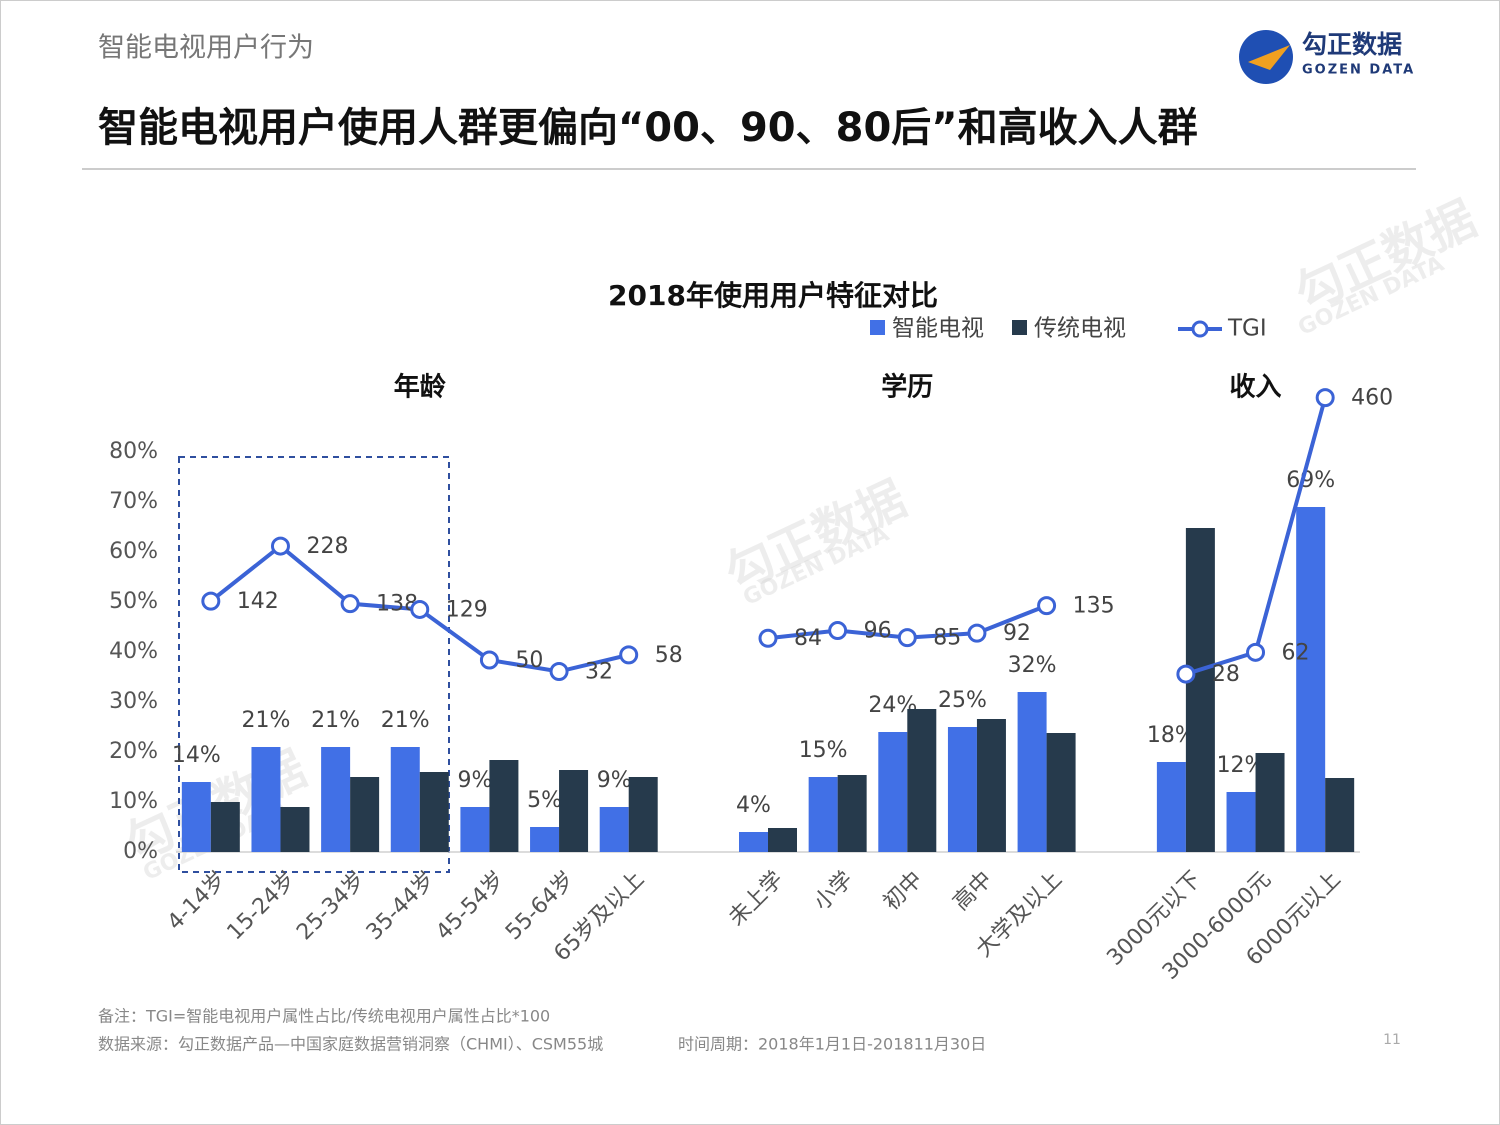  I want to click on data-label: 460, so click(1372, 398).